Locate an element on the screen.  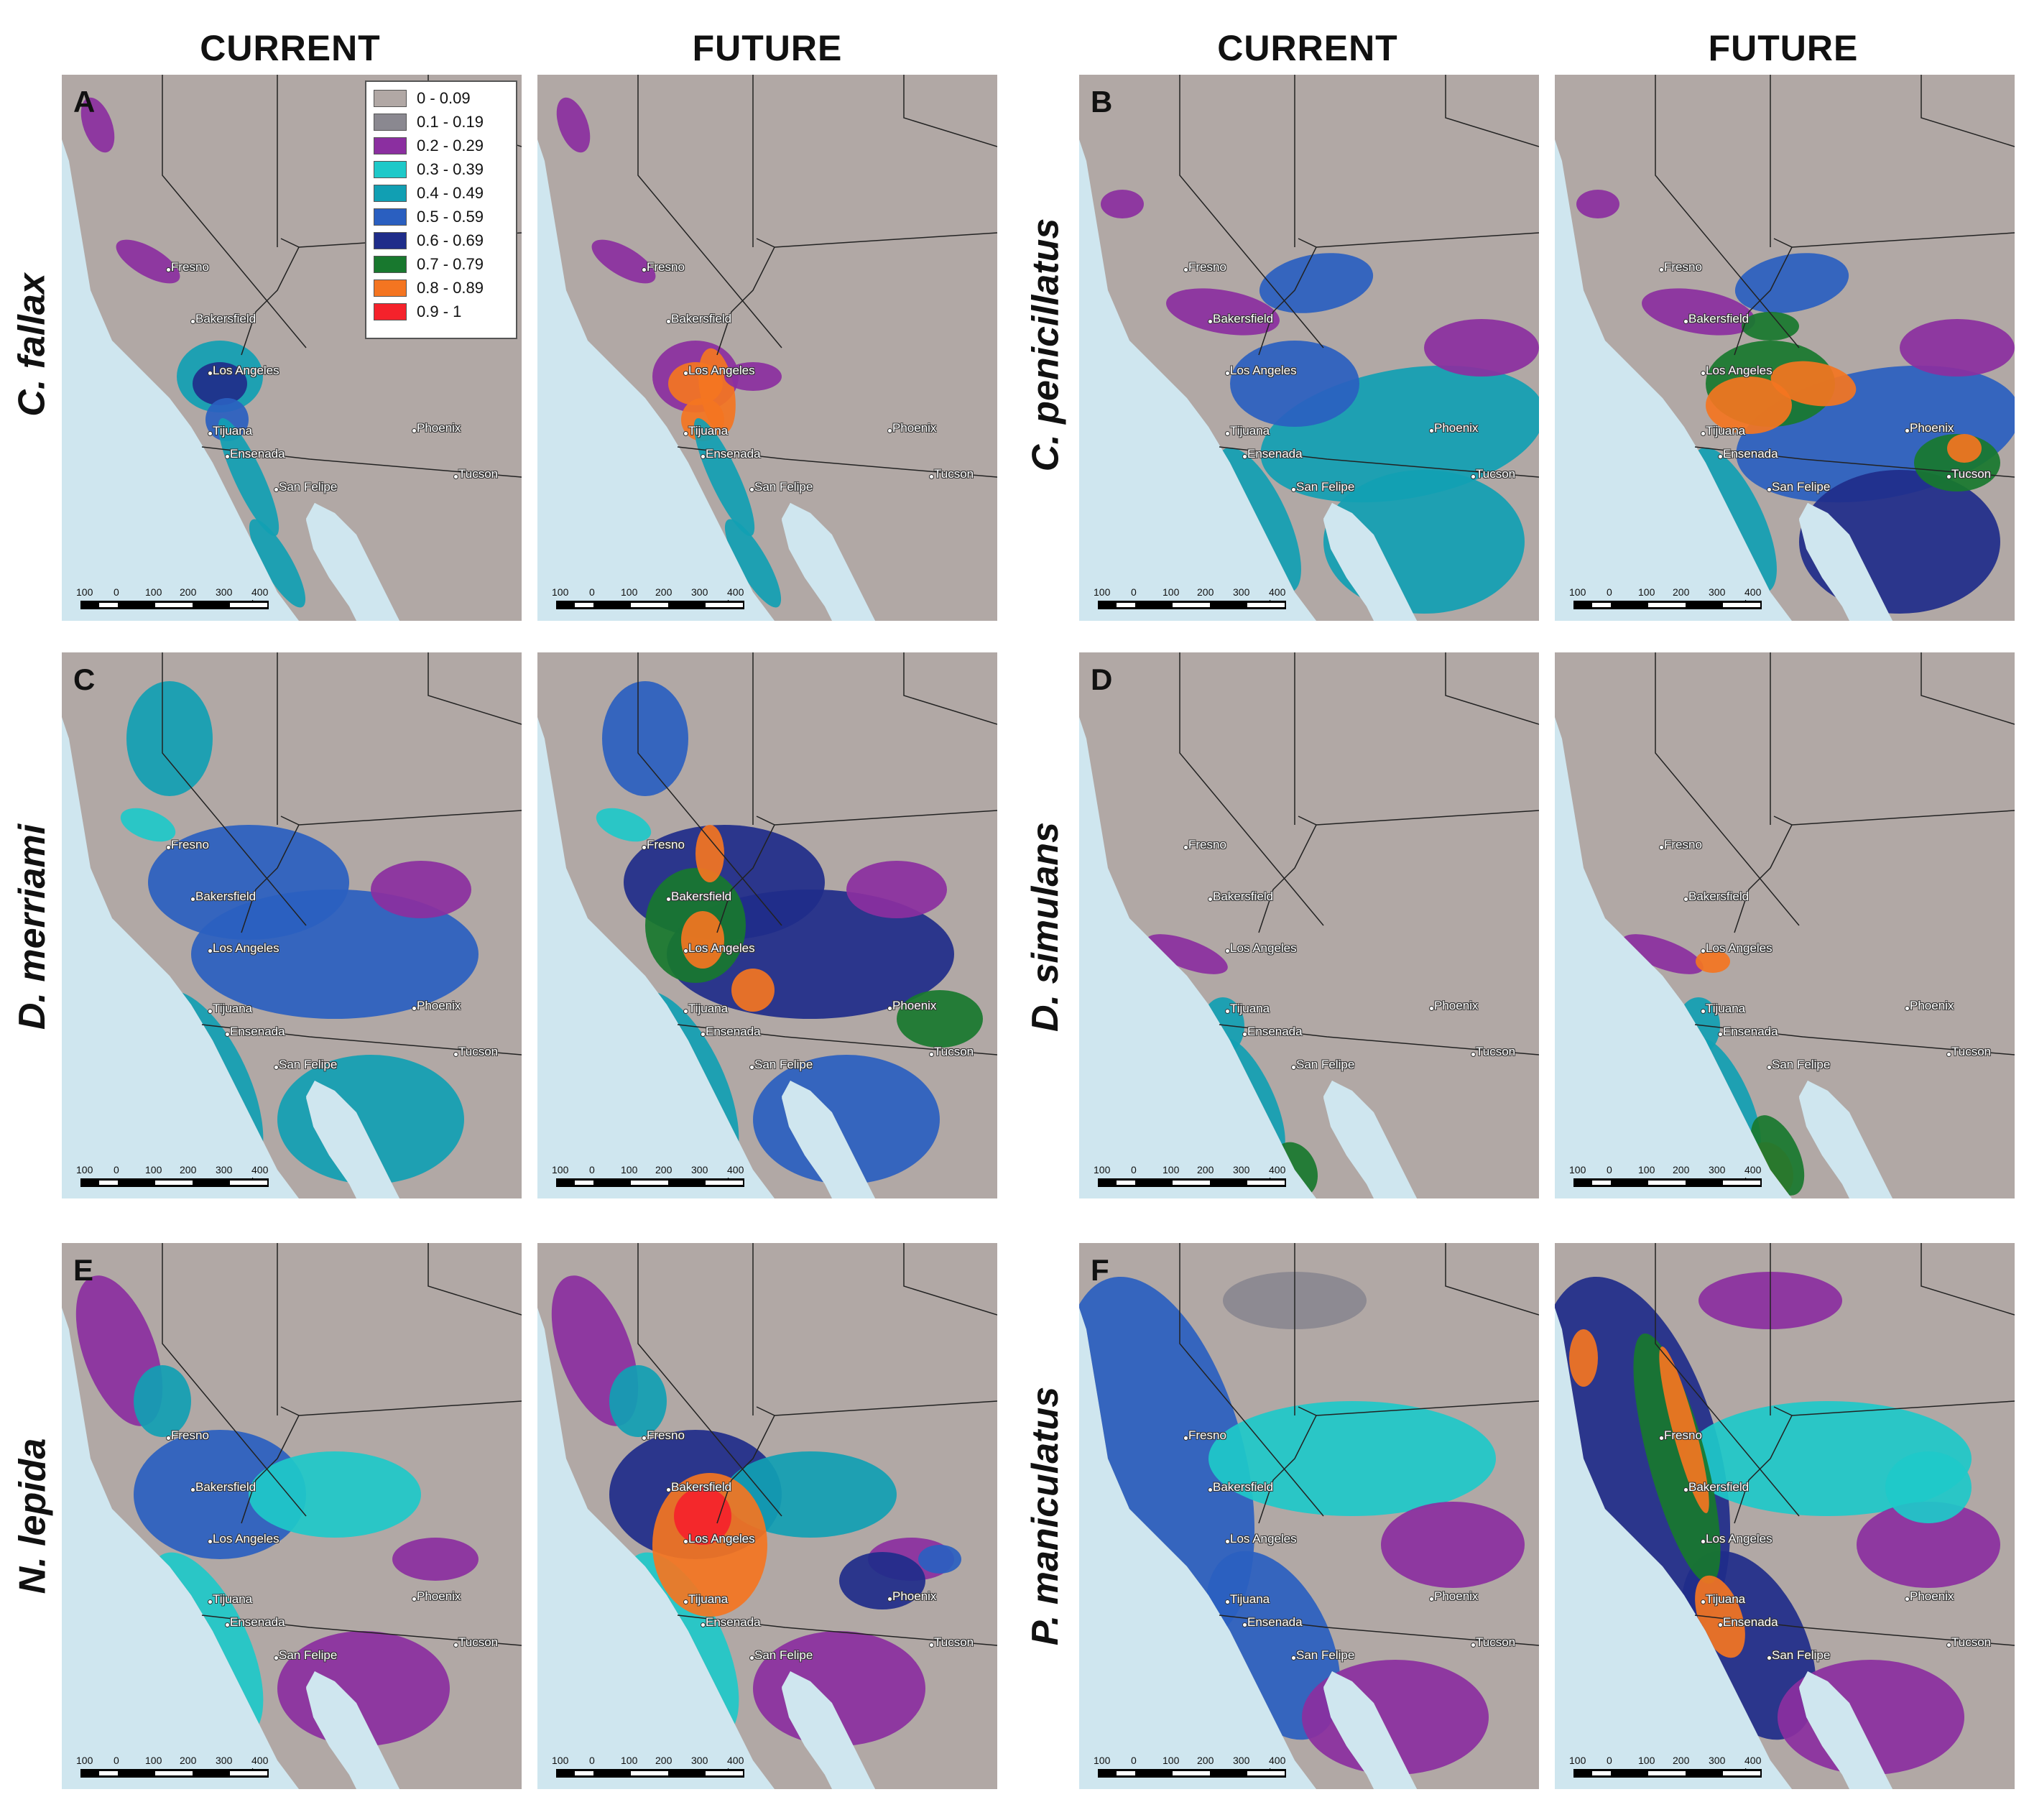
header-current-right: CURRENT is located at coordinates (1307, 48).